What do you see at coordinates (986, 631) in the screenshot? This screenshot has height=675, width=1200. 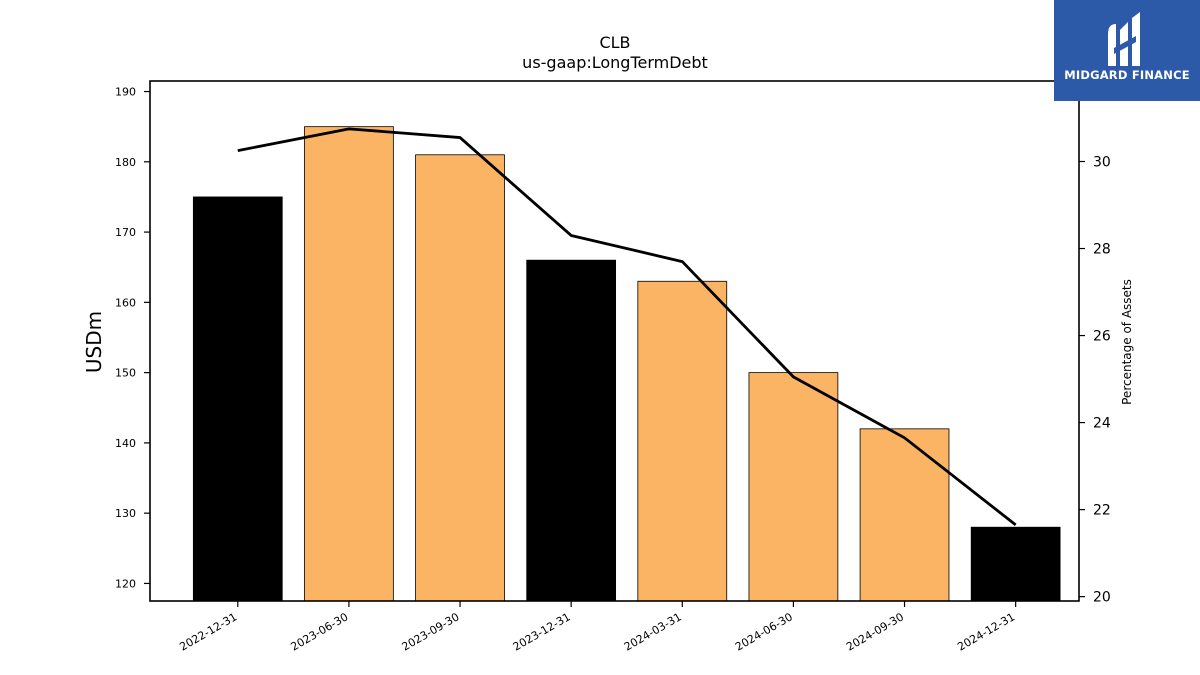 I see `x-tick-label: 2024-12-31` at bounding box center [986, 631].